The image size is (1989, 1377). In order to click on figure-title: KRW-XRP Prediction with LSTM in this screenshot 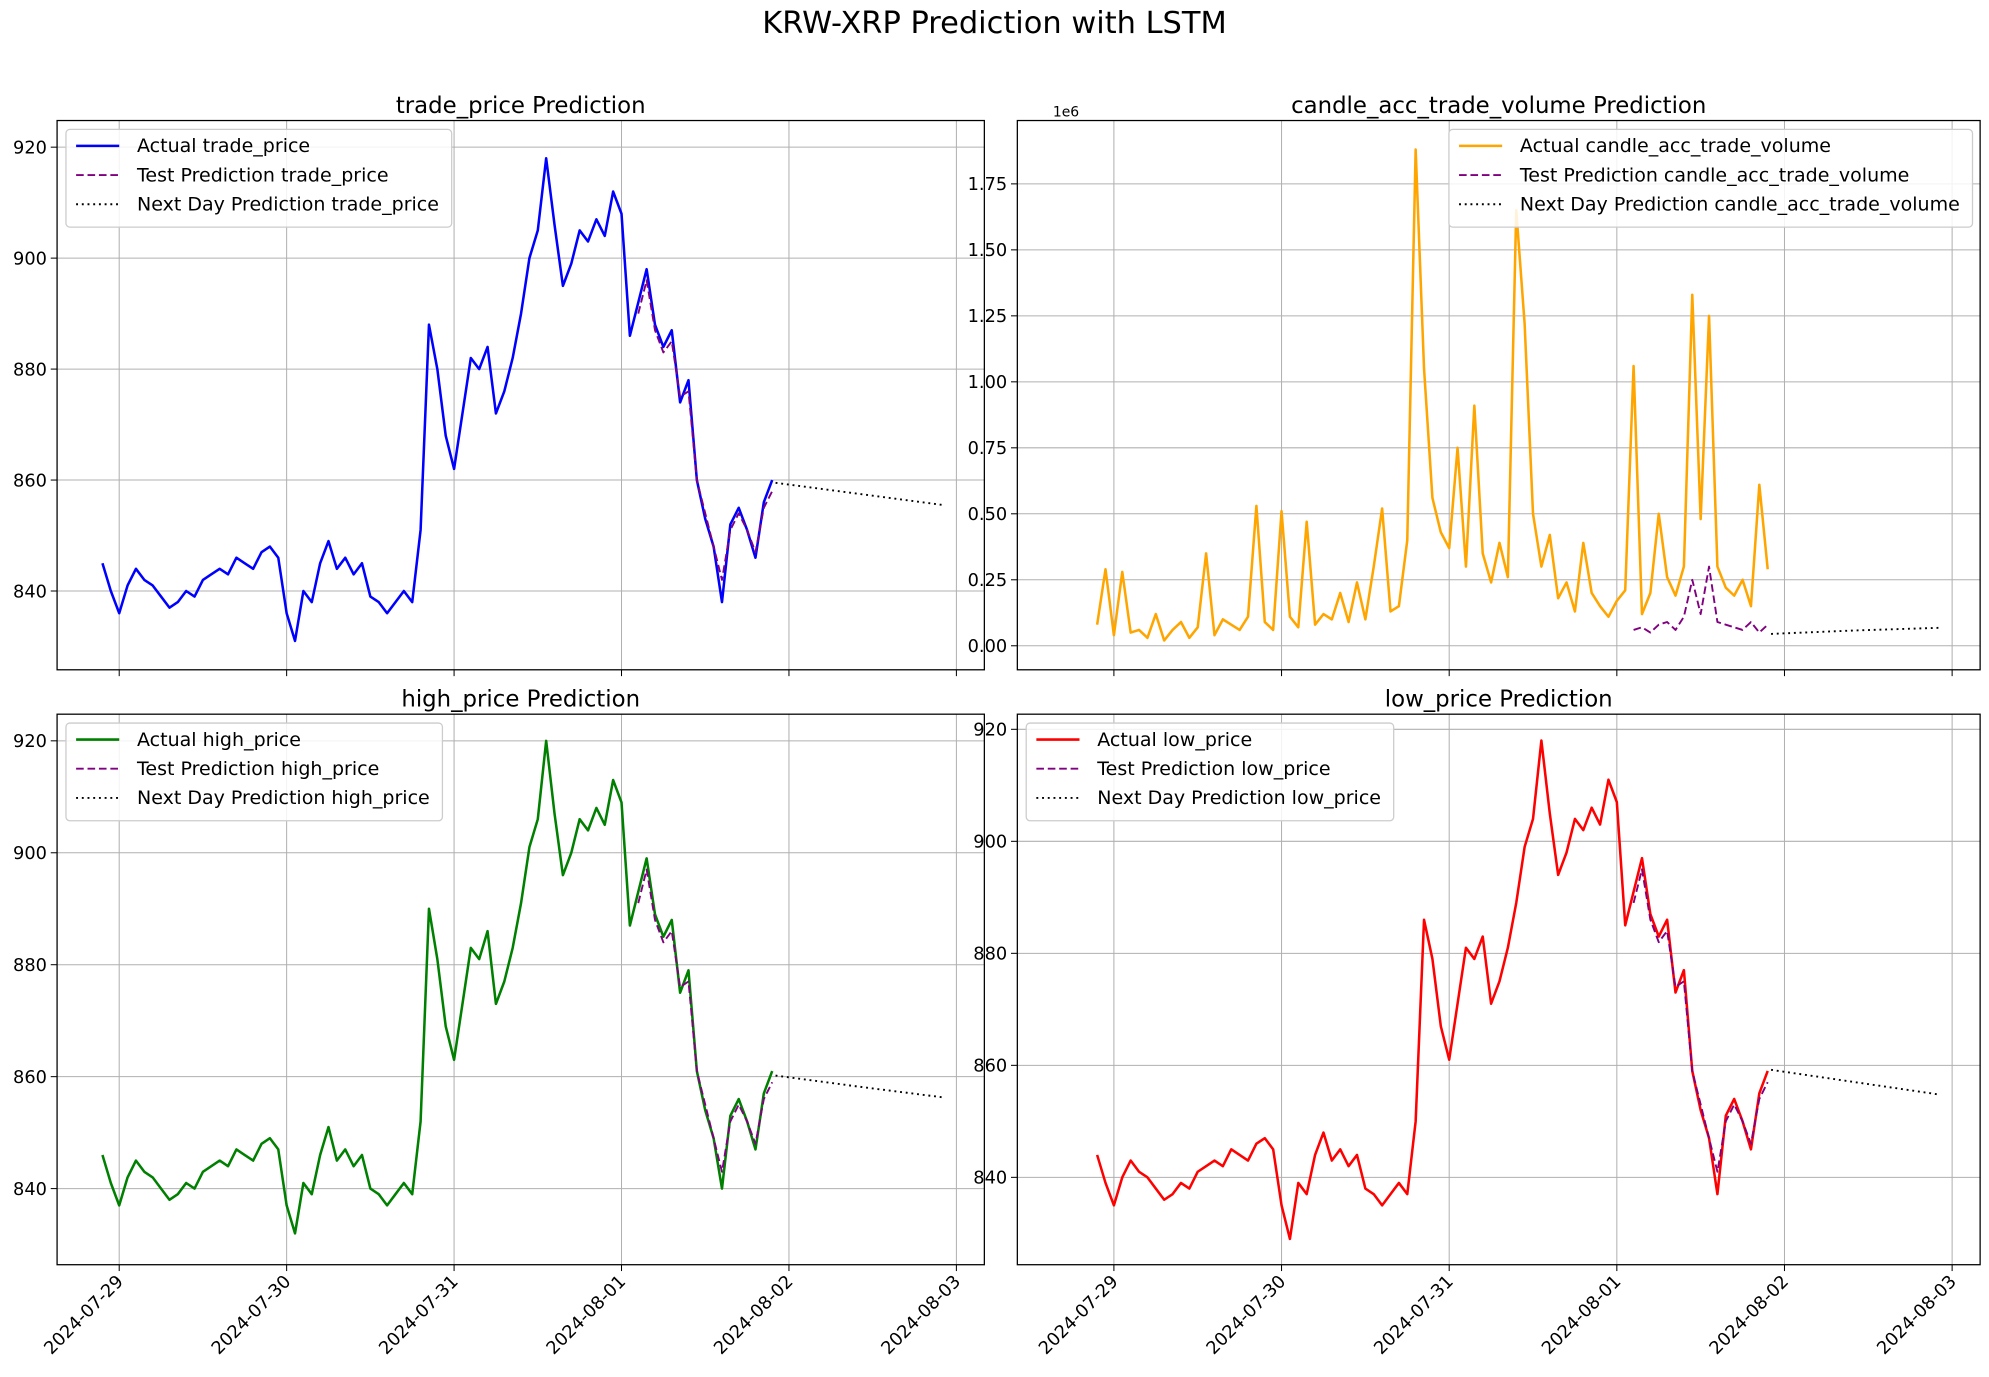, I will do `click(994, 23)`.